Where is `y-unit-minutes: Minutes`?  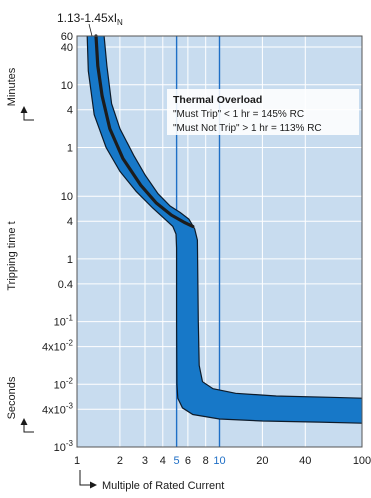
y-unit-minutes: Minutes is located at coordinates (12, 86).